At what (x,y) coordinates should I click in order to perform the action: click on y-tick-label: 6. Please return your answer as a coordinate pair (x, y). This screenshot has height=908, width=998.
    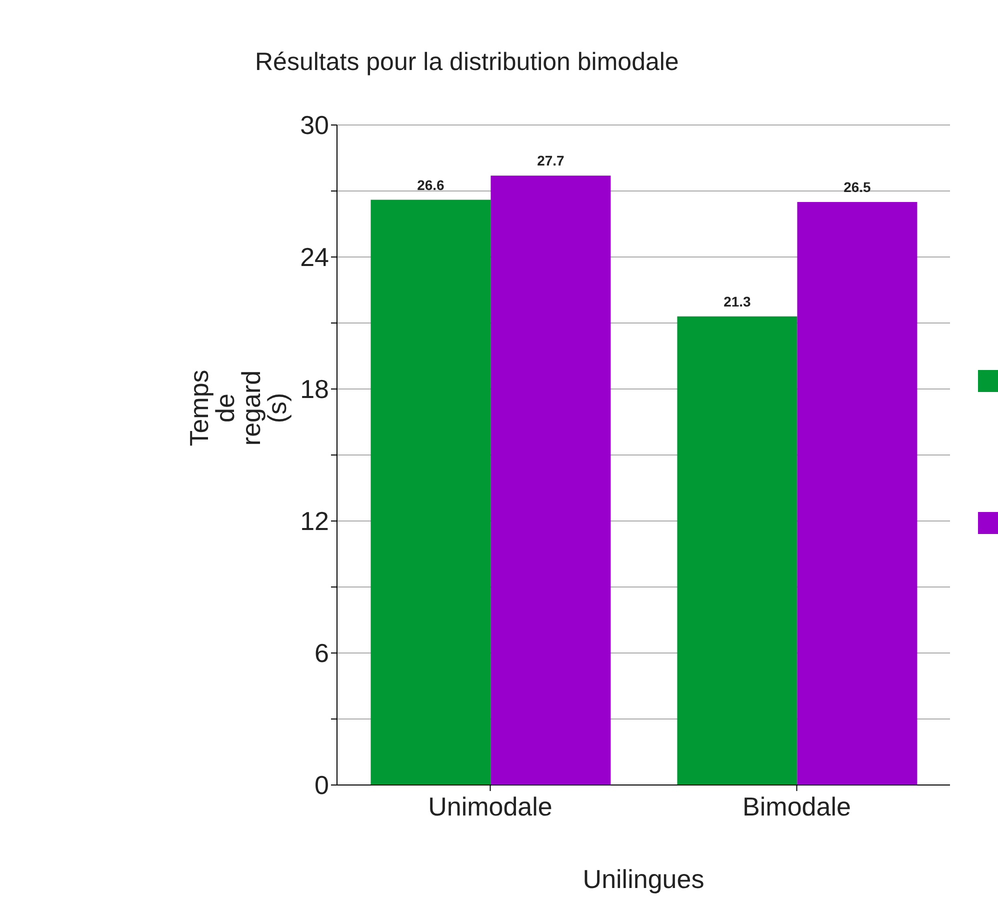
    Looking at the image, I should click on (321, 653).